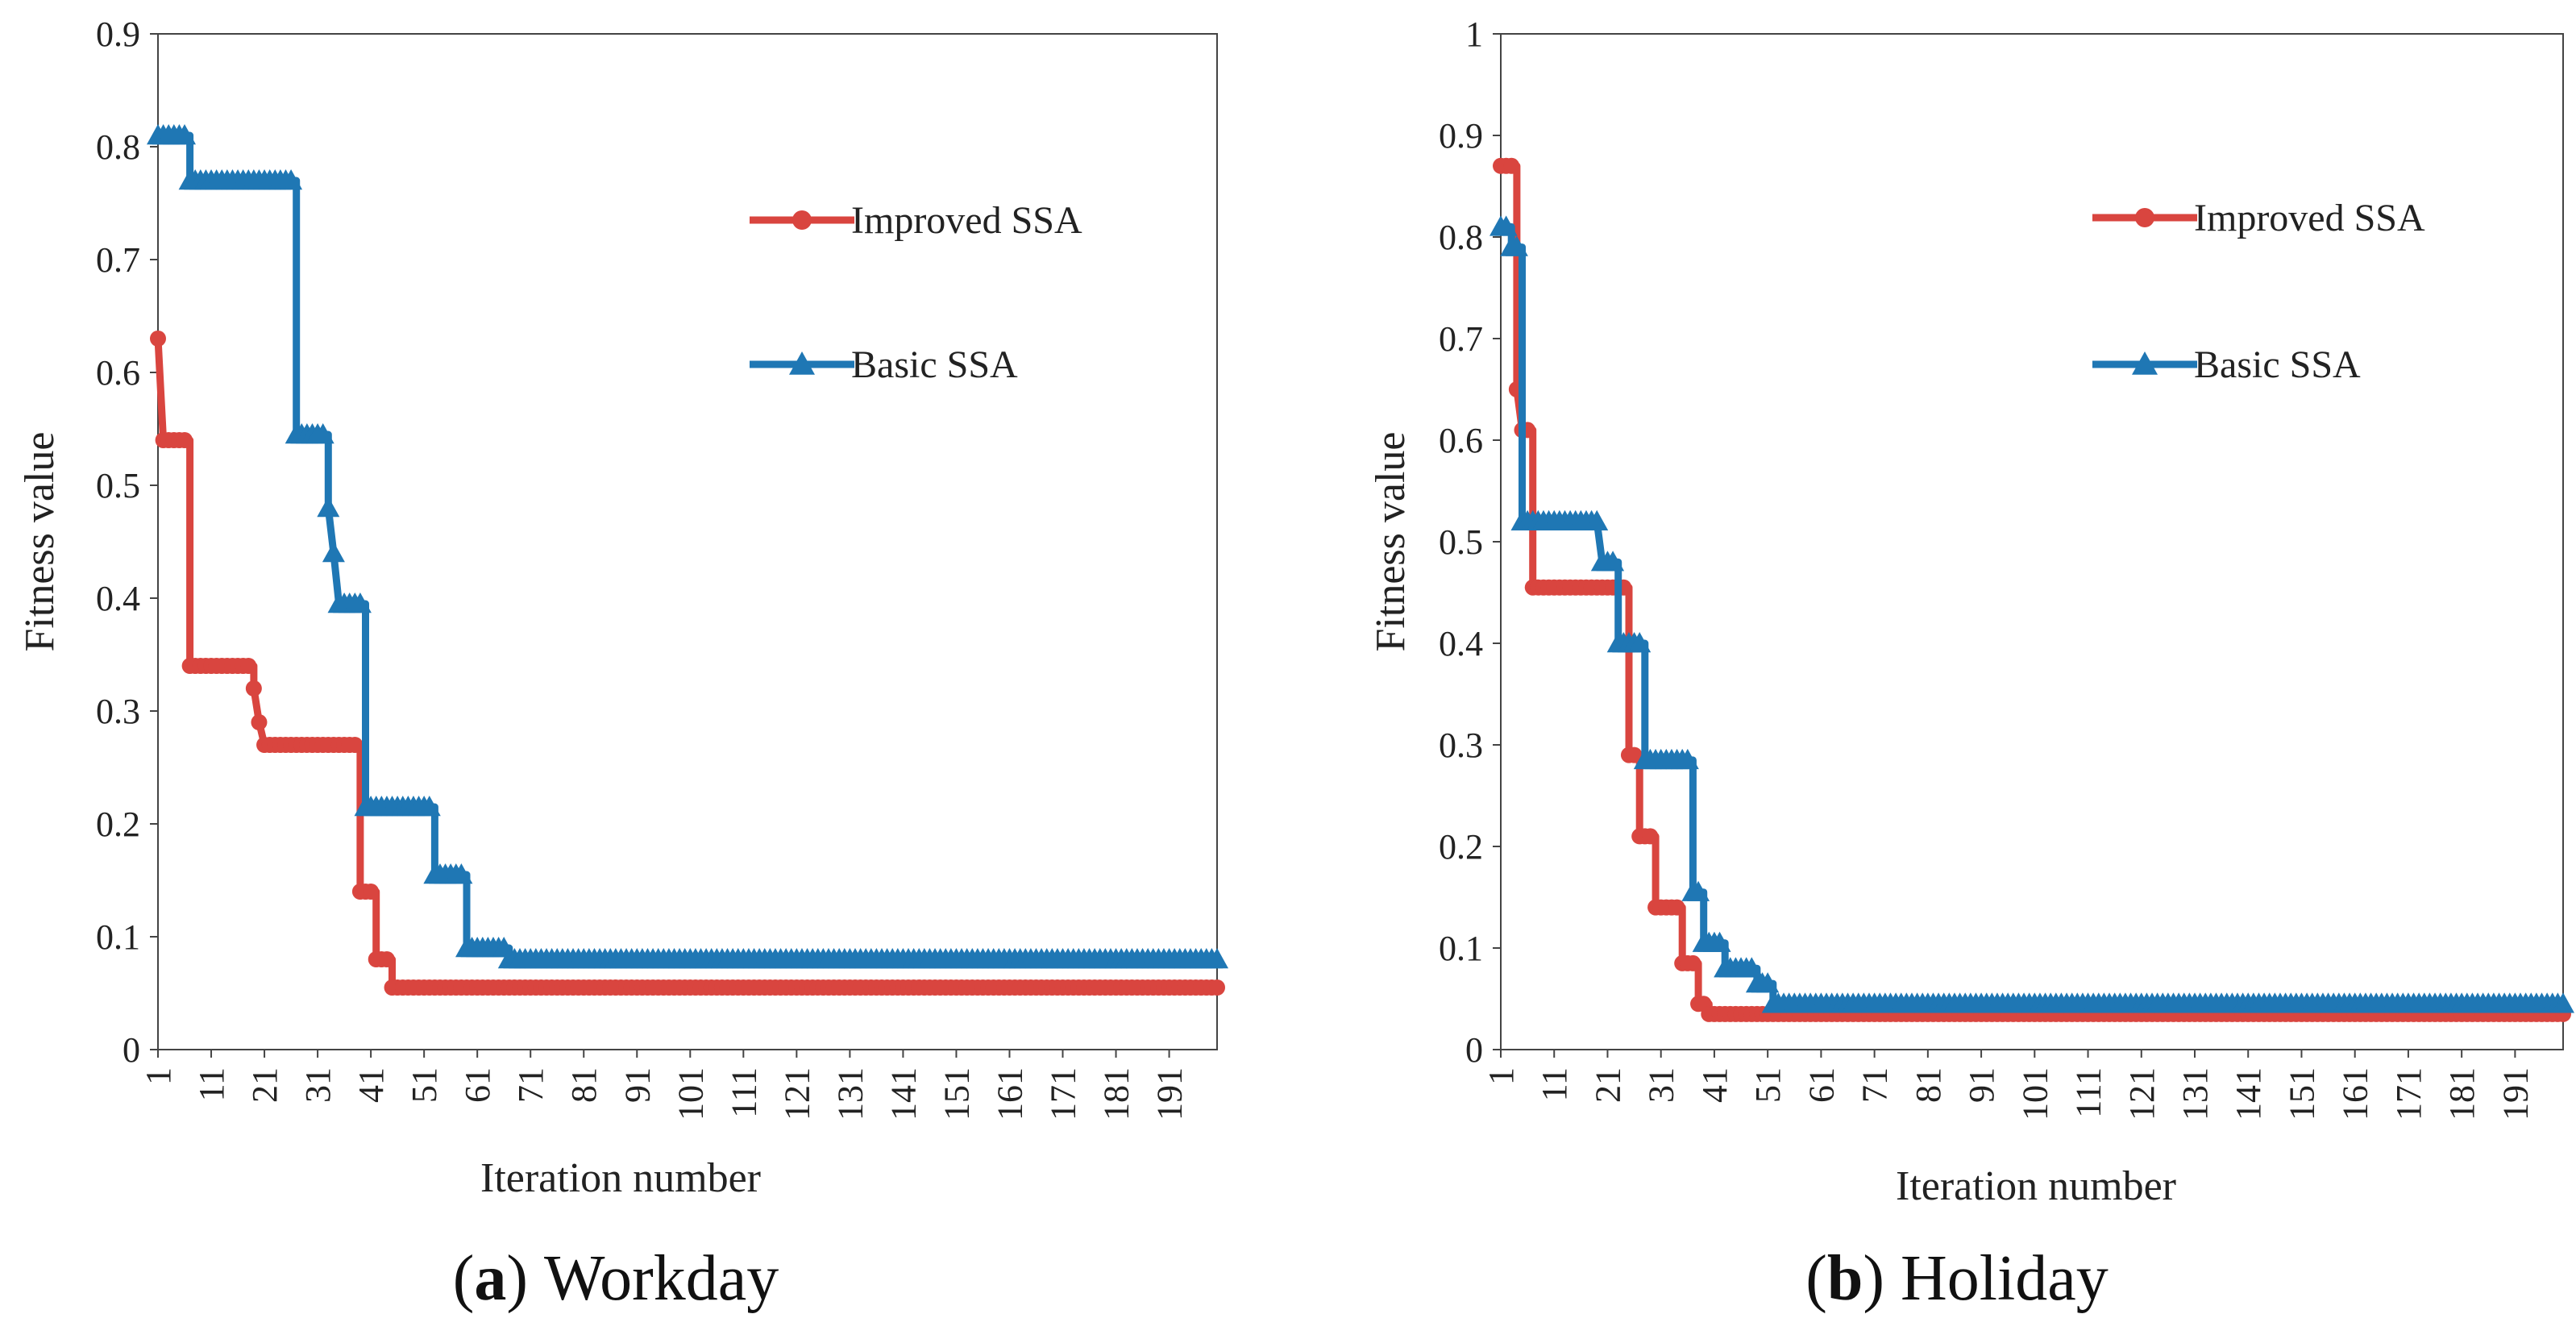 This screenshot has height=1339, width=2576. Describe the element at coordinates (158, 1076) in the screenshot. I see `x-tick-label: 1` at that location.